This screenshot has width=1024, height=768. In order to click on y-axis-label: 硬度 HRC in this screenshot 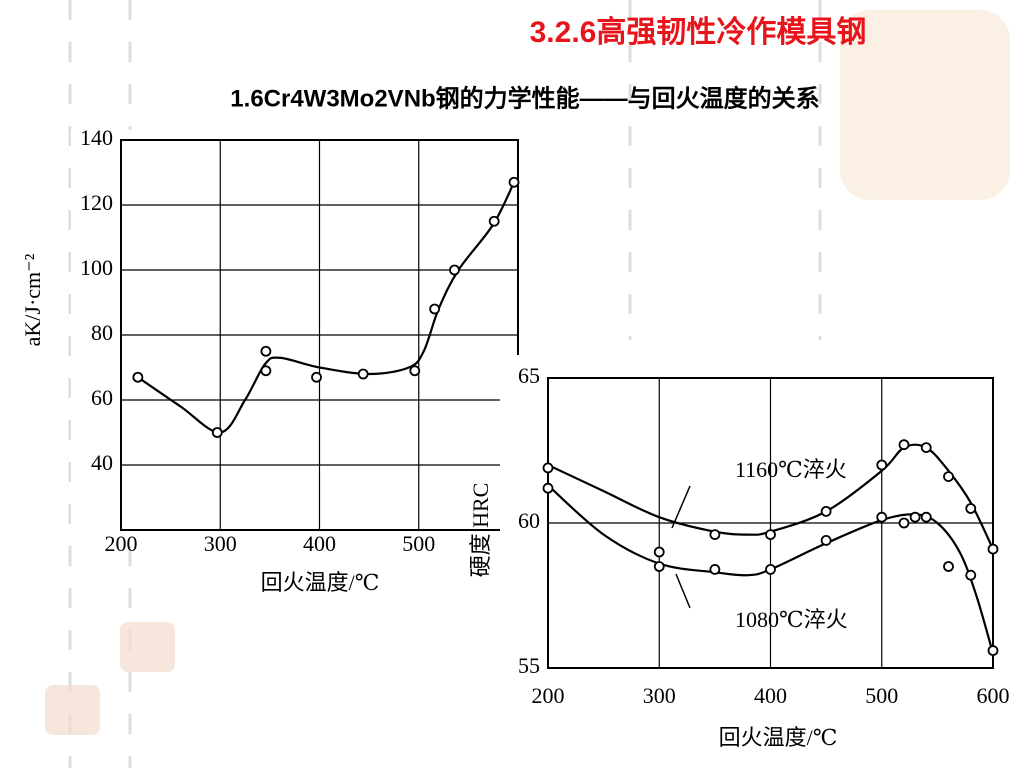, I will do `click(480, 530)`.